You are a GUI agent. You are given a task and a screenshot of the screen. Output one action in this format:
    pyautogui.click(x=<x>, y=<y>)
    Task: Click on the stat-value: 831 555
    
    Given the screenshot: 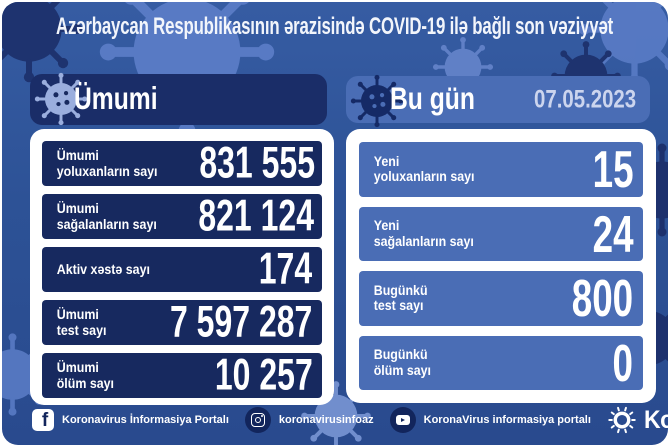 What is the action you would take?
    pyautogui.click(x=256, y=163)
    